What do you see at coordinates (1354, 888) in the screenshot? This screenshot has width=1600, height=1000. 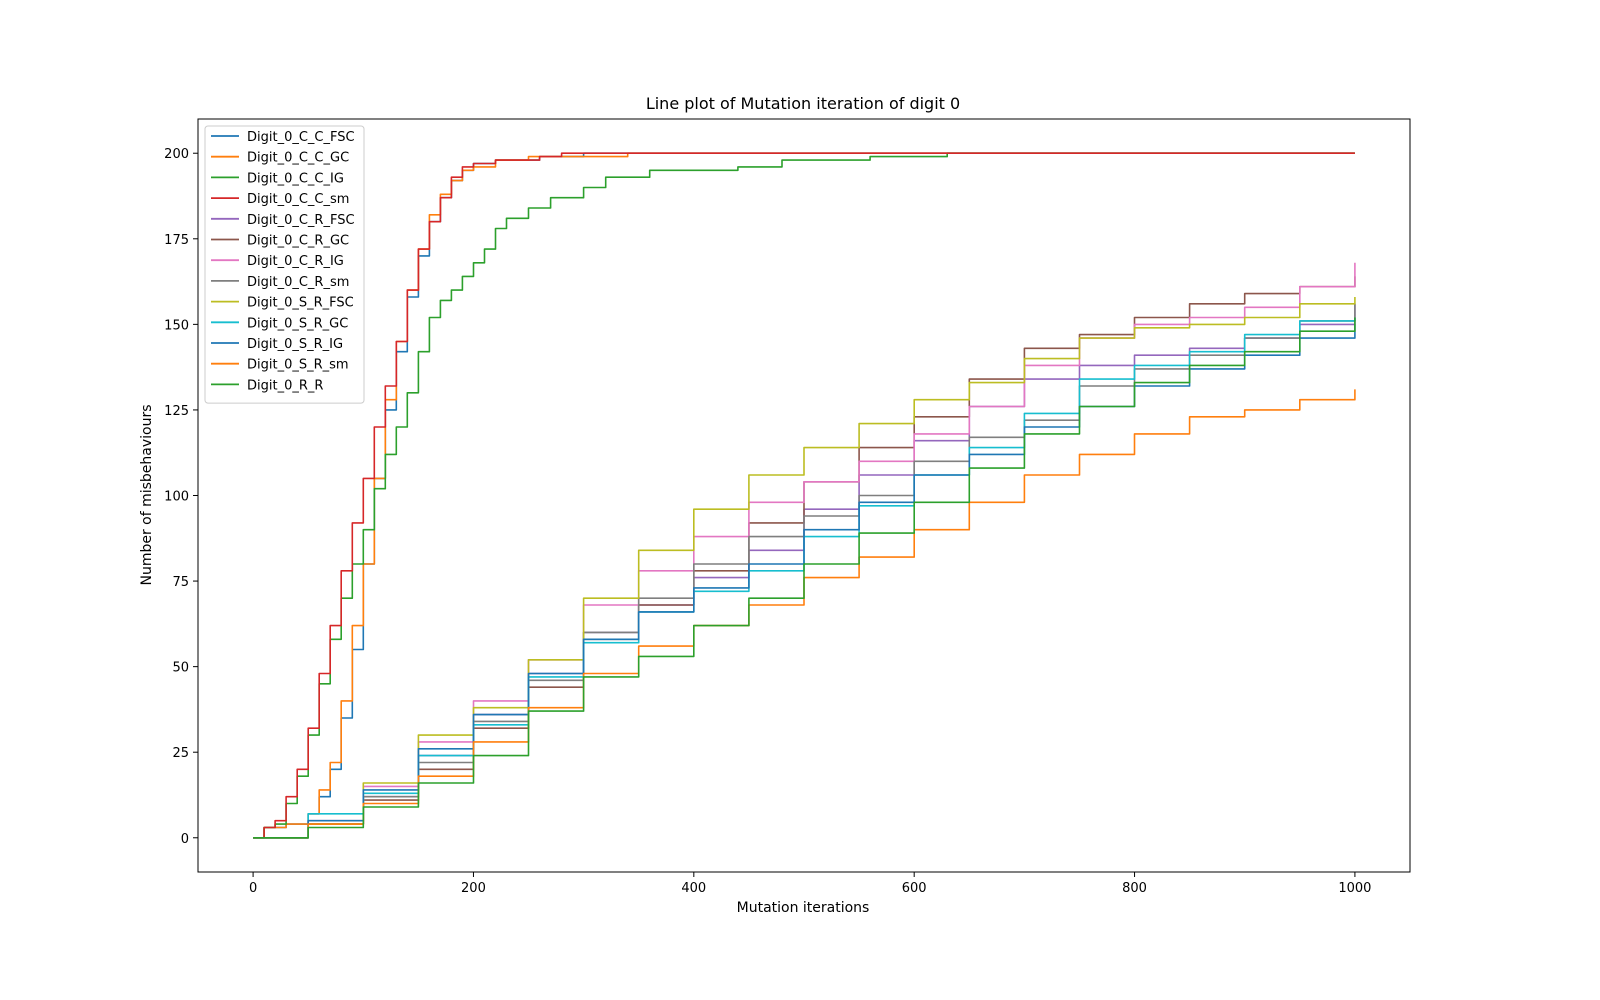 I see `x-tick-label-6: 1000` at bounding box center [1354, 888].